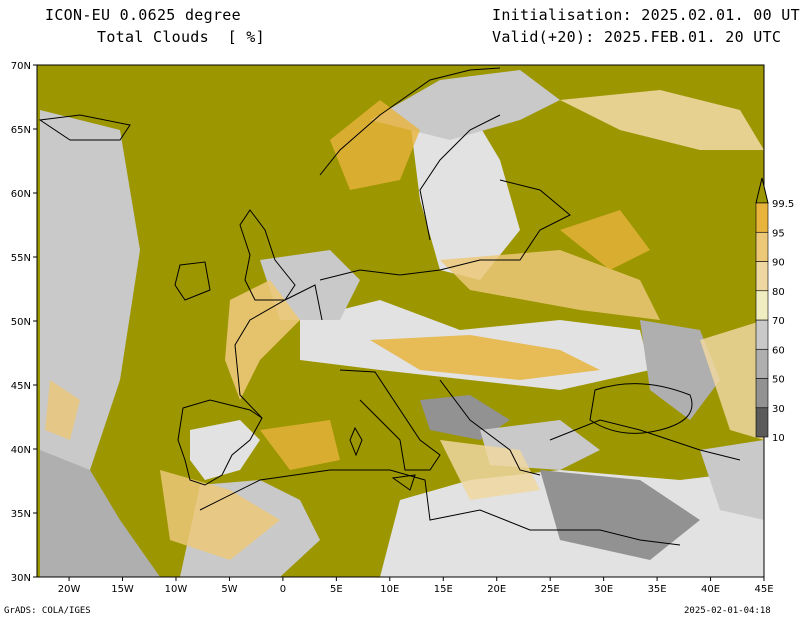  I want to click on initialisation-time: Initialisation: 2025.02.01. 00 UTC, so click(646, 15).